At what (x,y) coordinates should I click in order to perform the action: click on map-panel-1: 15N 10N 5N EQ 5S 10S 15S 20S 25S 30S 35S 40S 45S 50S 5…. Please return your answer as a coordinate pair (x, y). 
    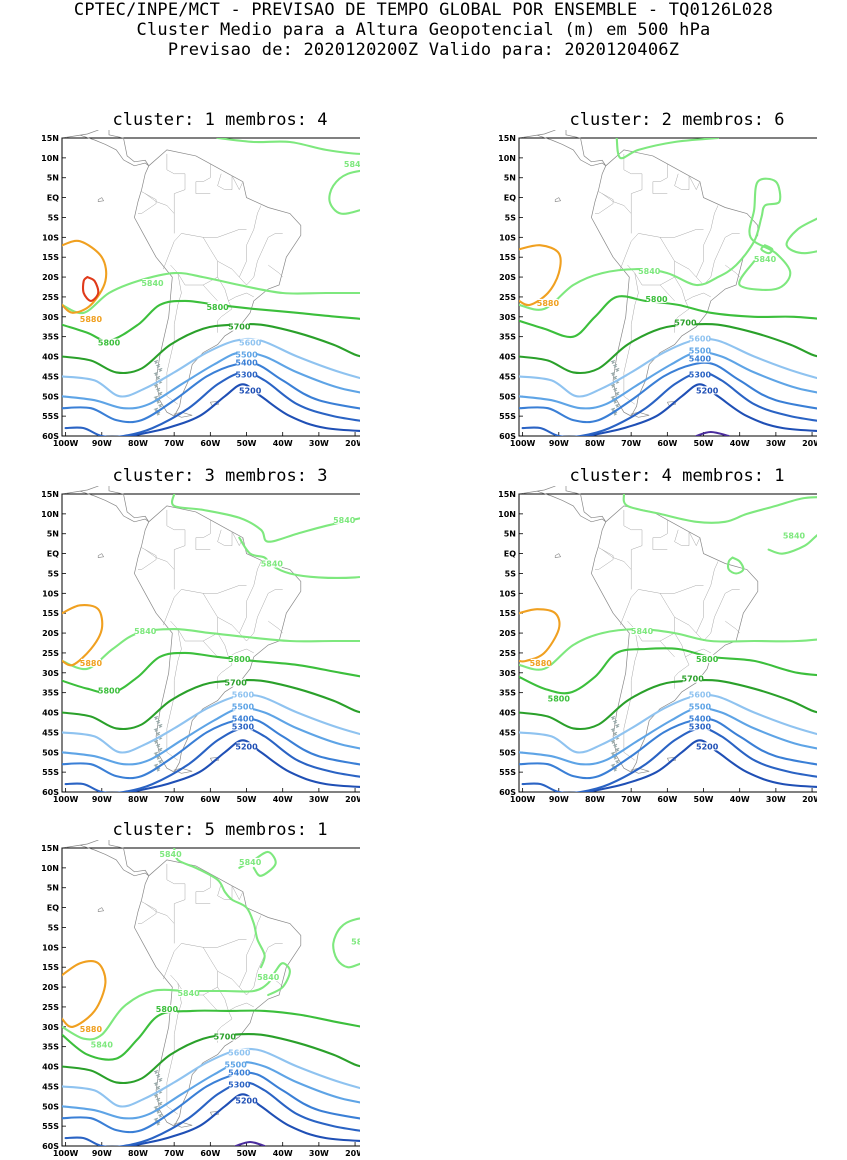
    Looking at the image, I should click on (200, 289).